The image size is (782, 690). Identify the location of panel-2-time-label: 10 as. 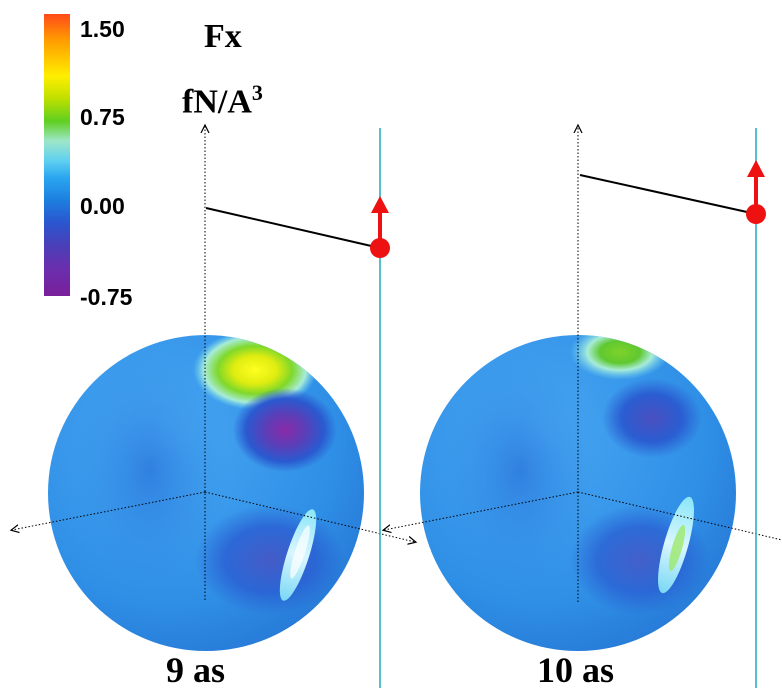
(576, 670).